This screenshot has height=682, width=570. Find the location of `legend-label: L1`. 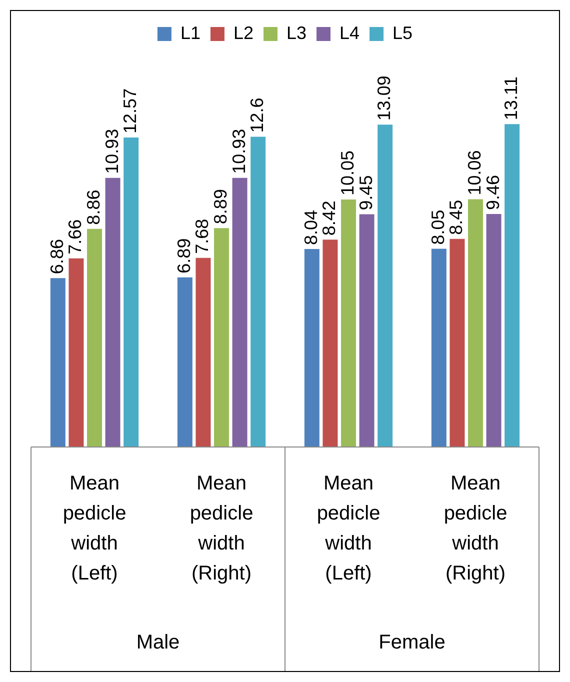

legend-label: L1 is located at coordinates (190, 32).